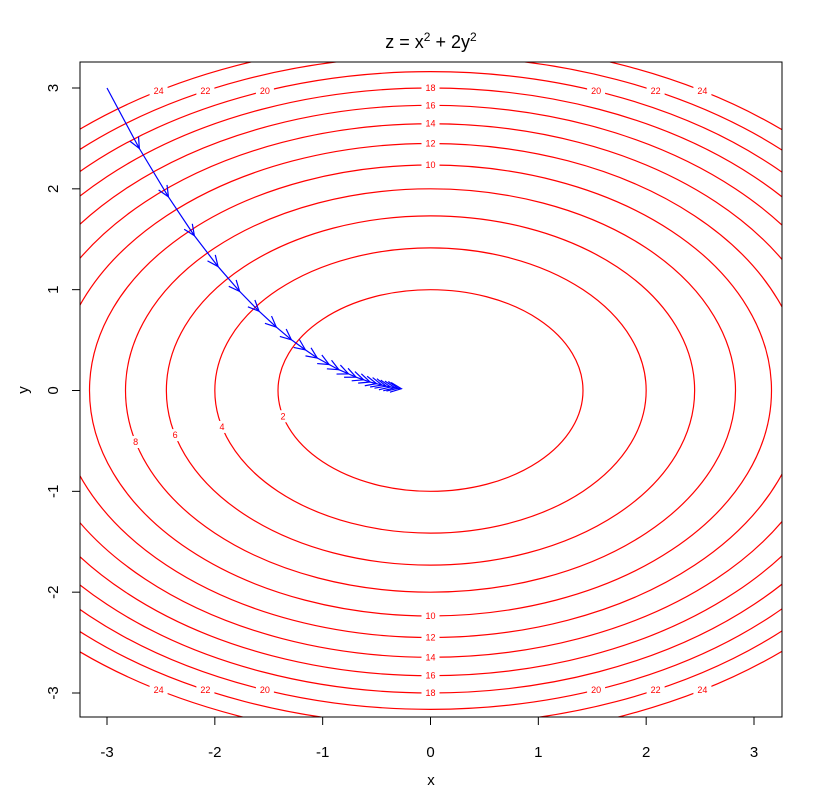 This screenshot has width=828, height=798. I want to click on contour-label-18: 18, so click(430, 88).